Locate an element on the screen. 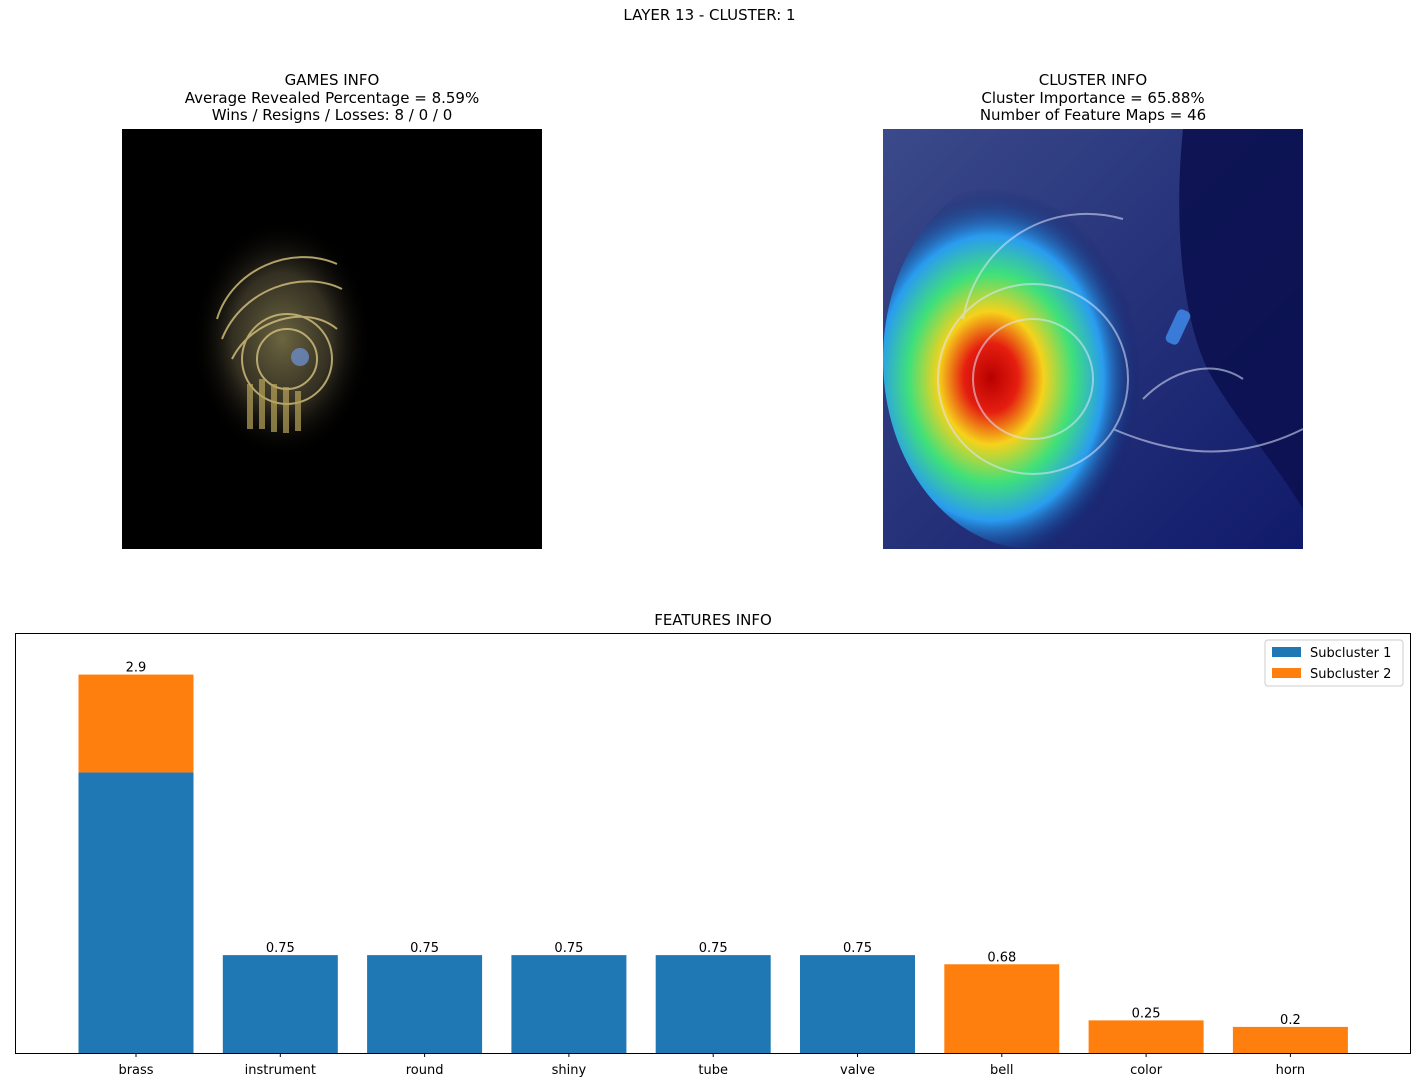  x-tick-label: shiny is located at coordinates (569, 1070).